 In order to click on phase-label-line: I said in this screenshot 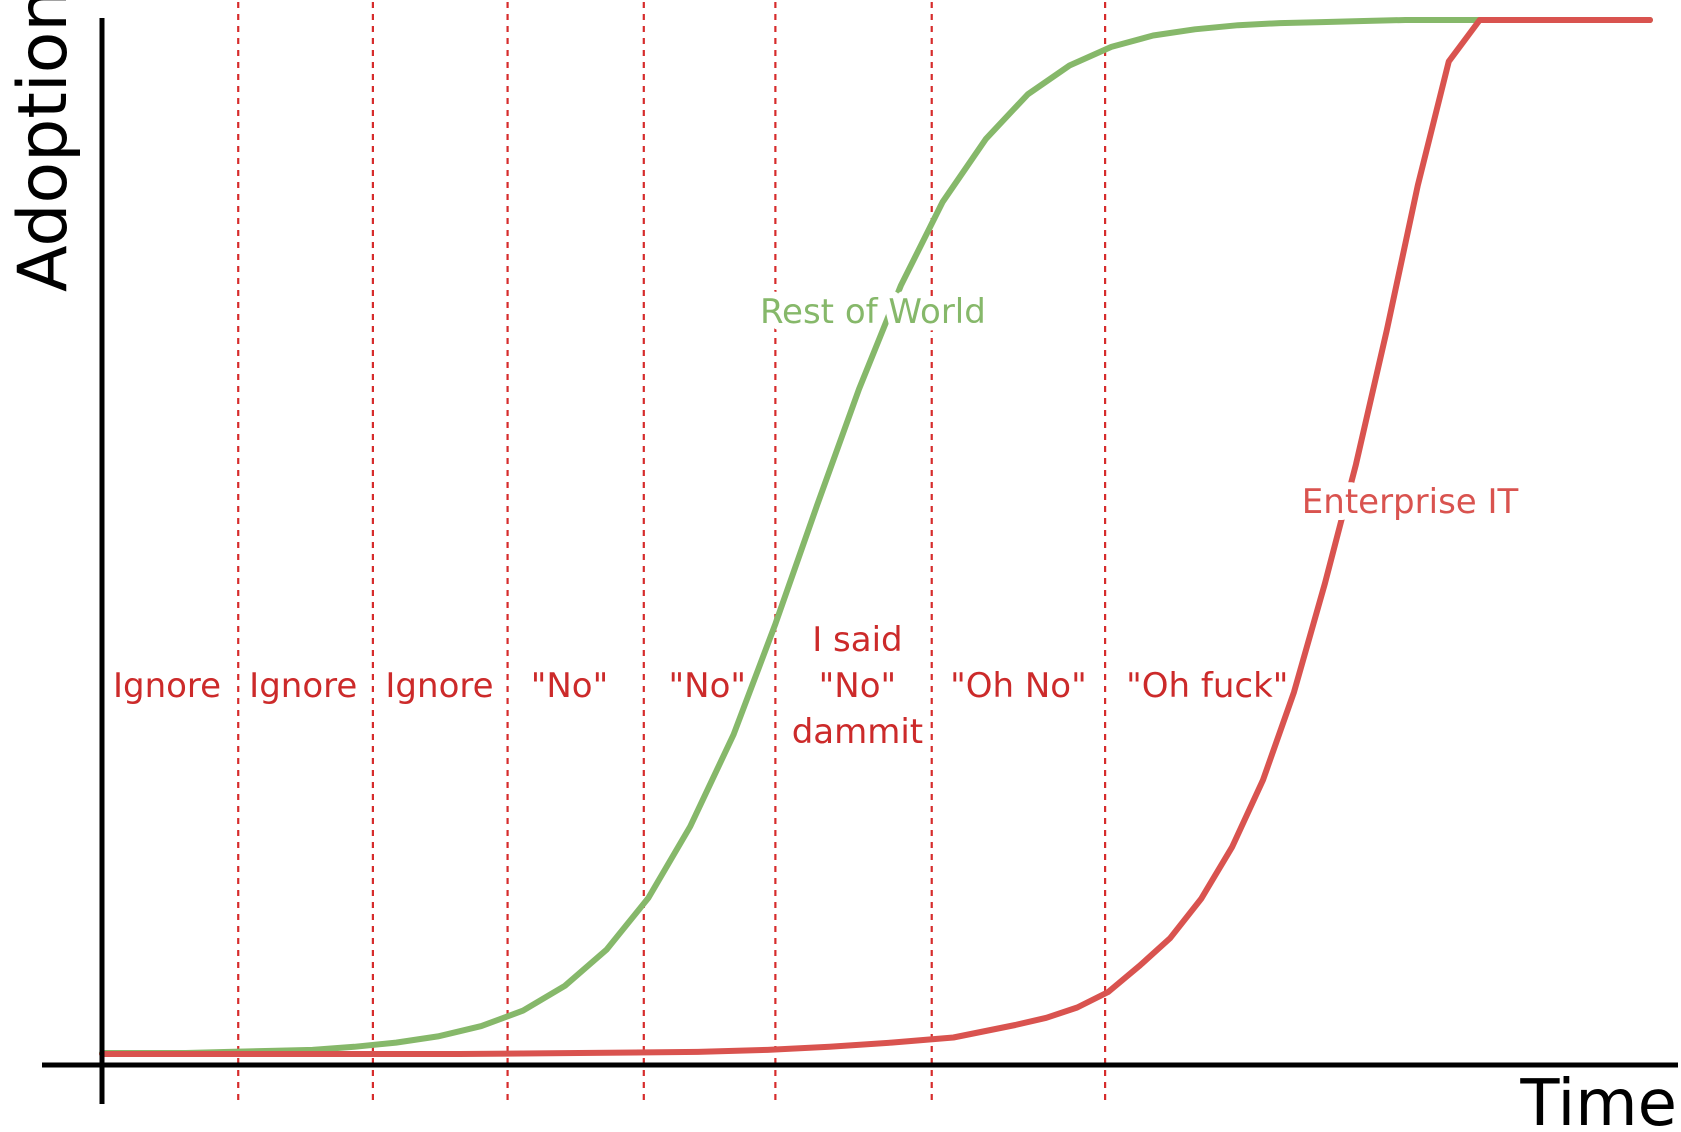, I will do `click(857, 640)`.